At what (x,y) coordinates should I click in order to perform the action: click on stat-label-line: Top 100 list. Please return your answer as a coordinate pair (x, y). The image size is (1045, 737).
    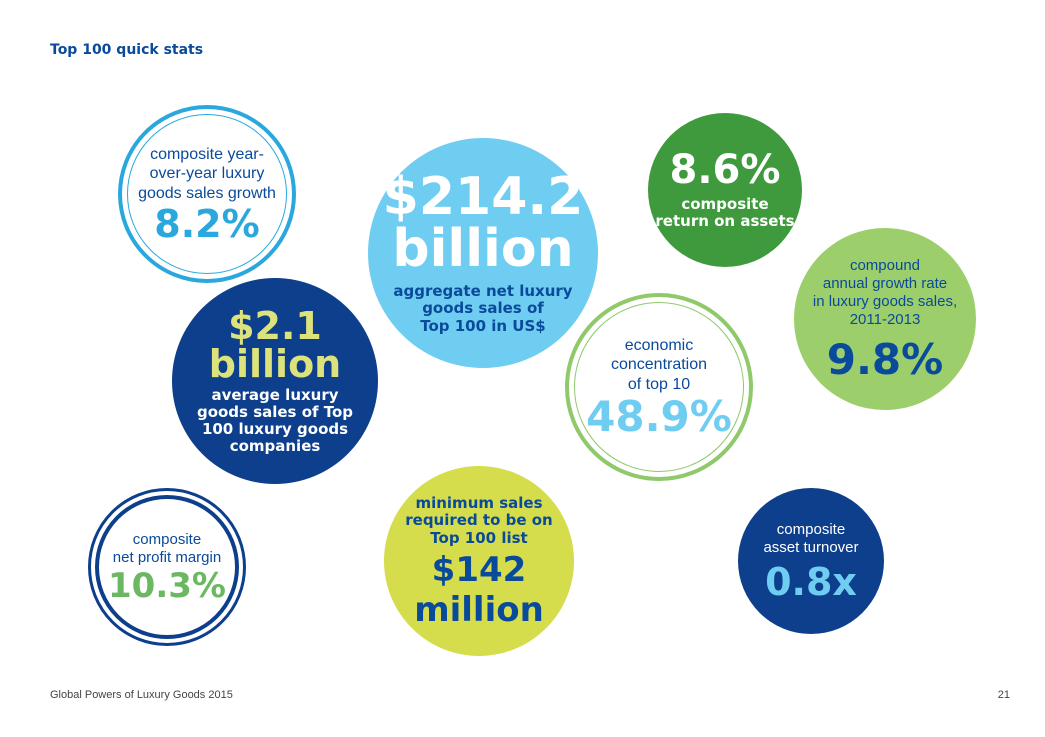
    Looking at the image, I should click on (479, 537).